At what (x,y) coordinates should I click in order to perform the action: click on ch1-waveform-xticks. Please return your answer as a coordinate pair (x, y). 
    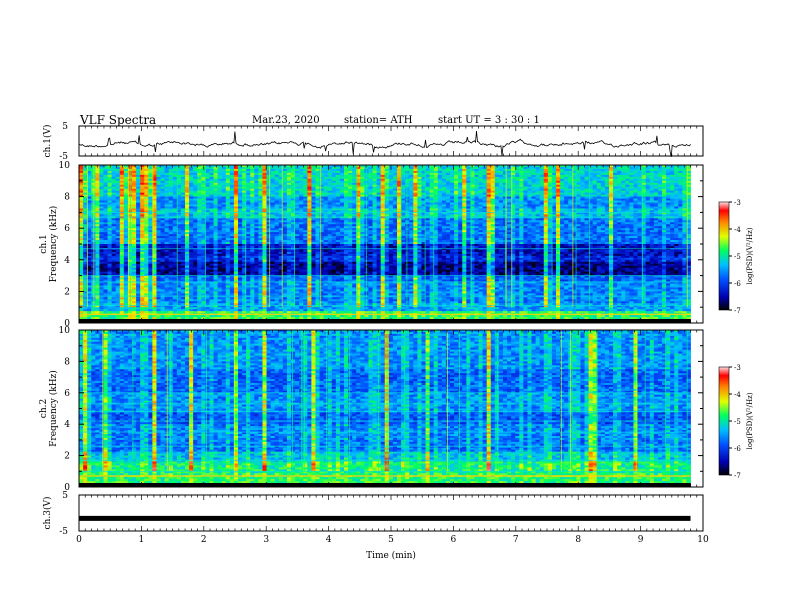
    Looking at the image, I should click on (391, 141).